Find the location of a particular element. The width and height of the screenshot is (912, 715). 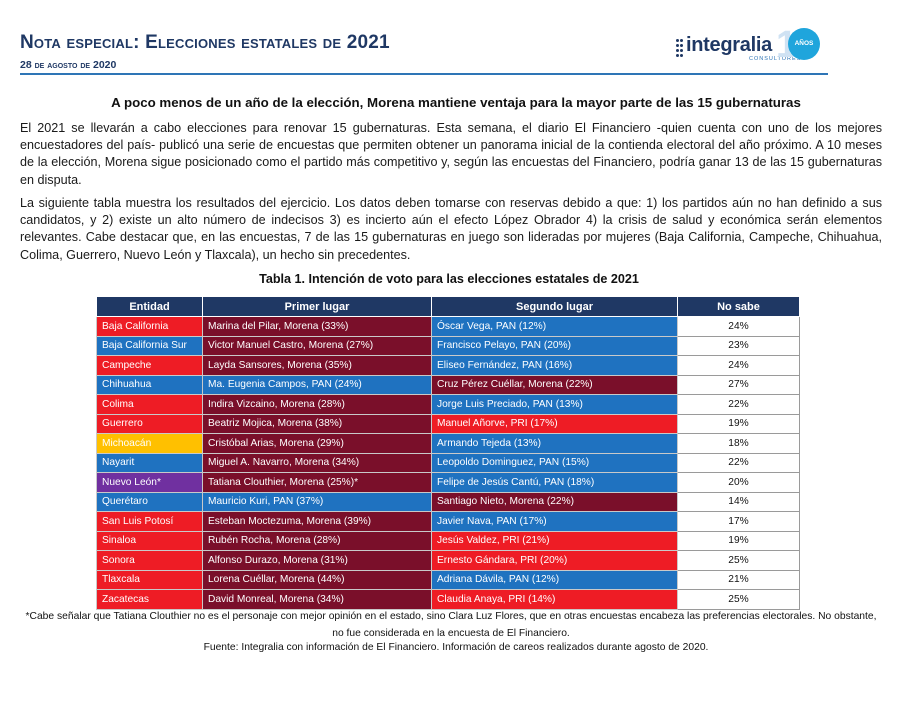

no-sabe-cell: 18% is located at coordinates (738, 443).